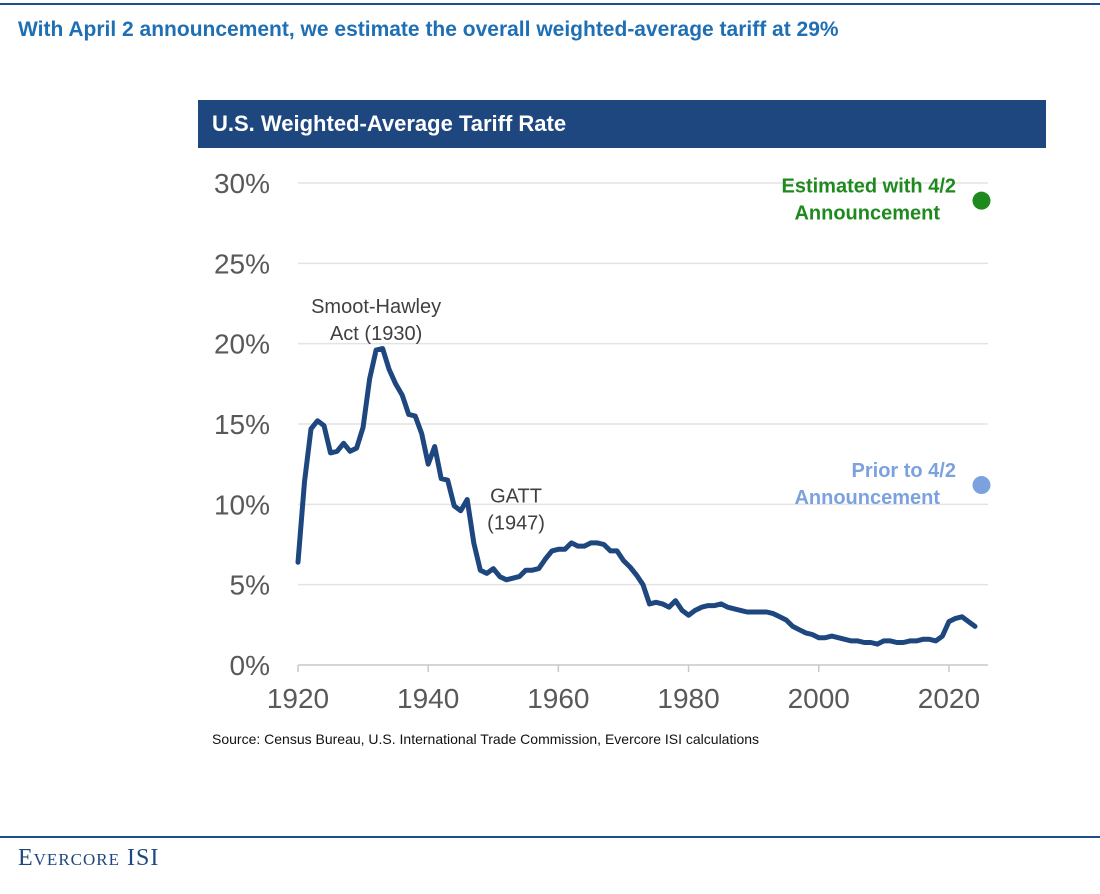 The image size is (1100, 894). I want to click on estimated-point-label: Estimated with 4/2 Announcement, so click(869, 200).